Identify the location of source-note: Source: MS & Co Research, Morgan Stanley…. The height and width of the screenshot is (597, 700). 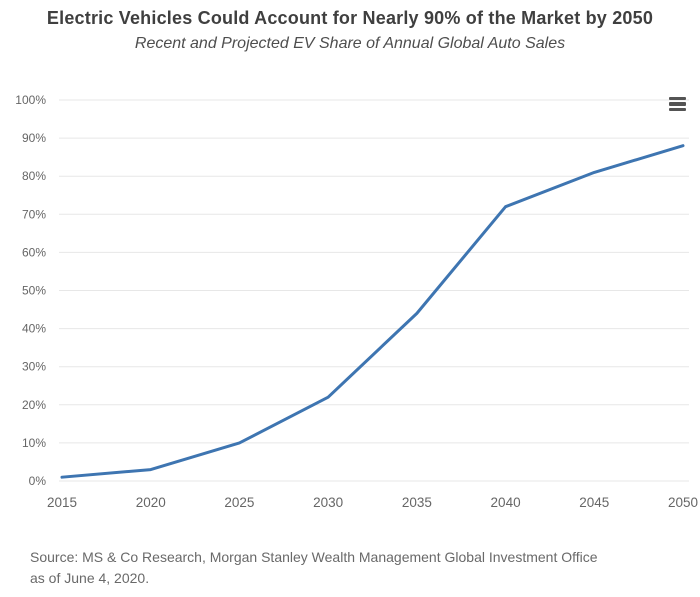
(355, 568).